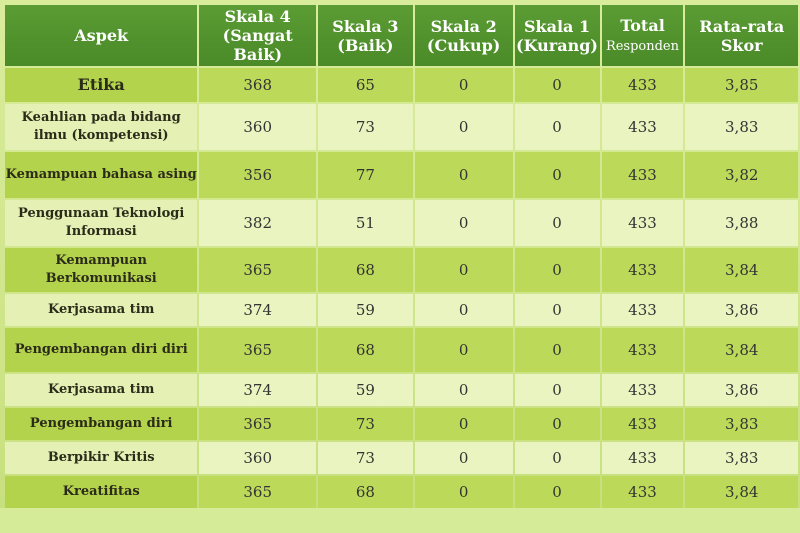 The image size is (800, 533). What do you see at coordinates (101, 175) in the screenshot?
I see `aspek-cell: Kemampuan bahasa asing` at bounding box center [101, 175].